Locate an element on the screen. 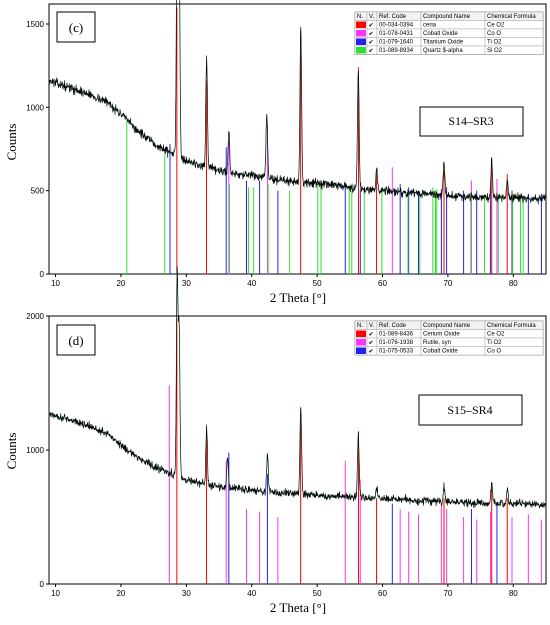 The image size is (550, 625). y-tick-label: 2000 is located at coordinates (35, 316).